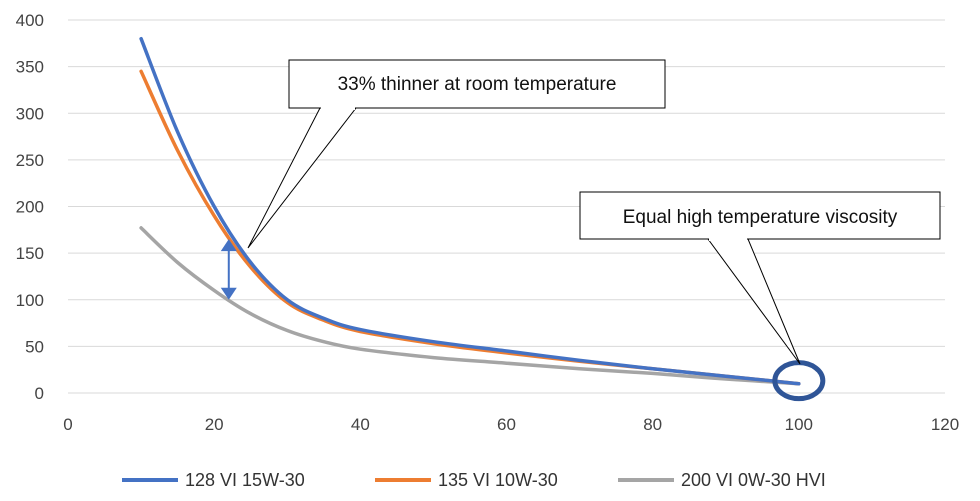 The image size is (980, 501). I want to click on x-axis-tick-labels: 0 20 40 60 80 100 120, so click(511, 424).